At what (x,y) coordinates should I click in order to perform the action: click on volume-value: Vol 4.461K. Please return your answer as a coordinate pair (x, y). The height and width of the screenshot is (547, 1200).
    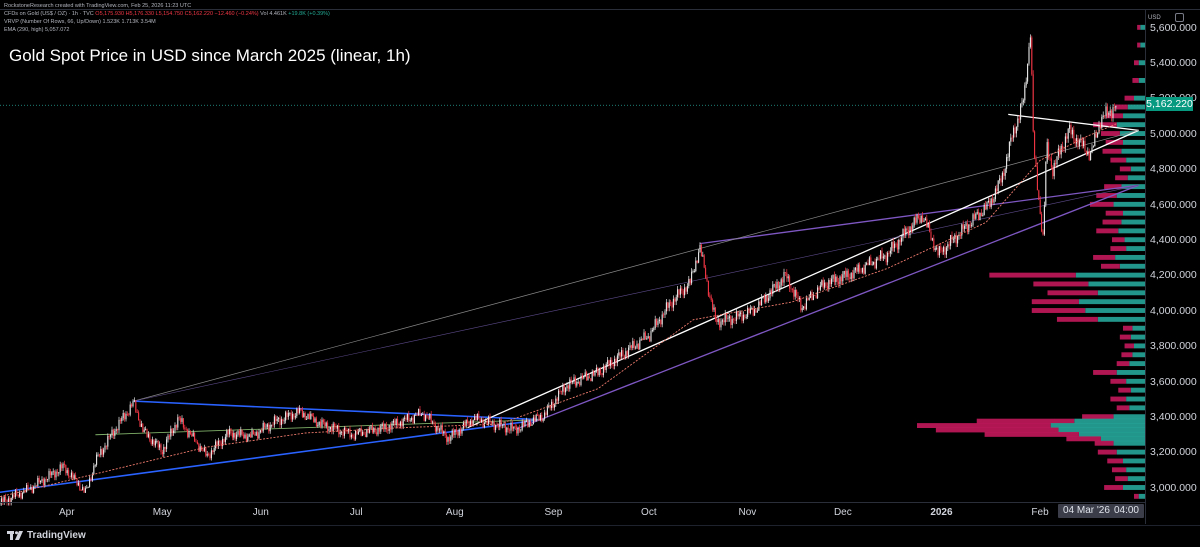
    Looking at the image, I should click on (273, 14).